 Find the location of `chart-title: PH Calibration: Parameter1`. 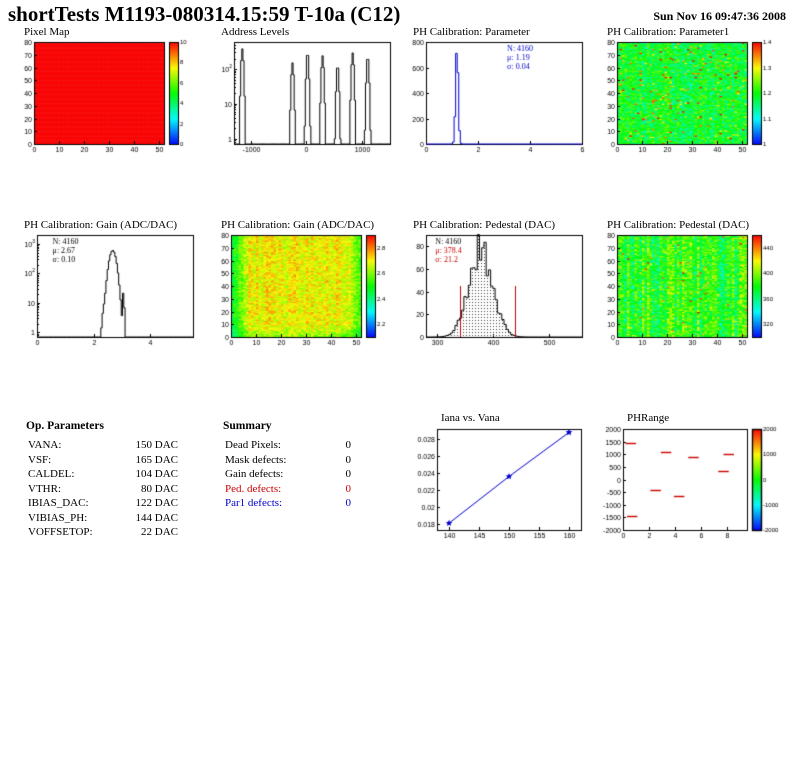

chart-title: PH Calibration: Parameter1 is located at coordinates (668, 32).